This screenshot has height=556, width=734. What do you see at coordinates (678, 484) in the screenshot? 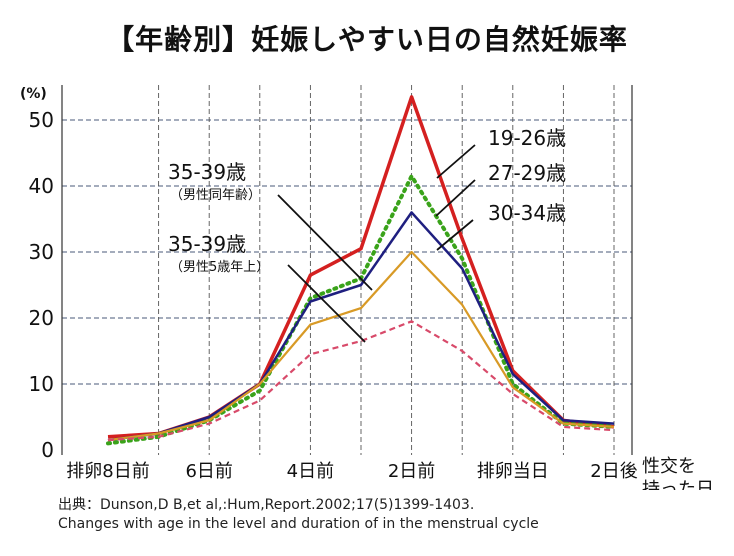
I see `x-axis-label: 持った日` at bounding box center [678, 484].